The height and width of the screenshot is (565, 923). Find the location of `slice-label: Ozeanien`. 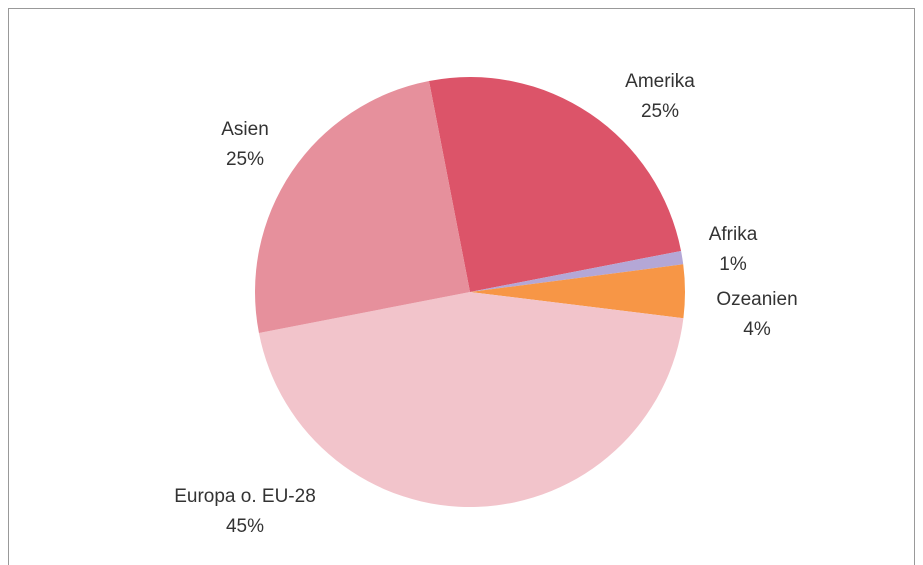

slice-label: Ozeanien is located at coordinates (756, 299).